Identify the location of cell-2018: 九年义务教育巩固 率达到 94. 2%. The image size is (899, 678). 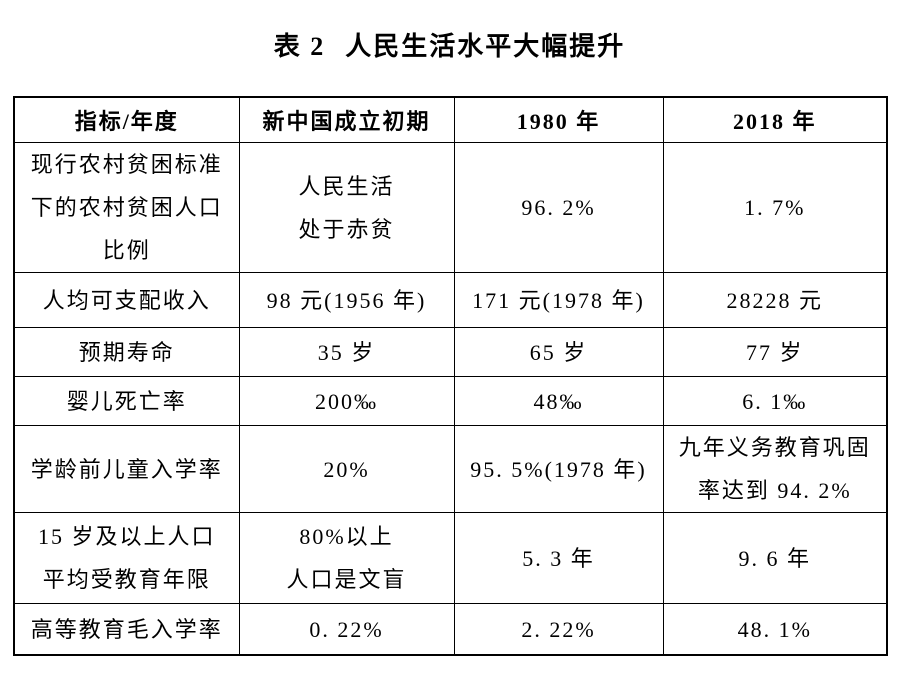
(775, 469).